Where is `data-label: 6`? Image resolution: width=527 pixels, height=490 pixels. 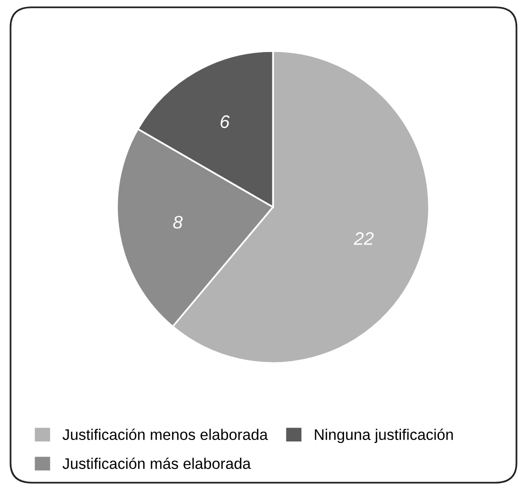
data-label: 6 is located at coordinates (225, 121).